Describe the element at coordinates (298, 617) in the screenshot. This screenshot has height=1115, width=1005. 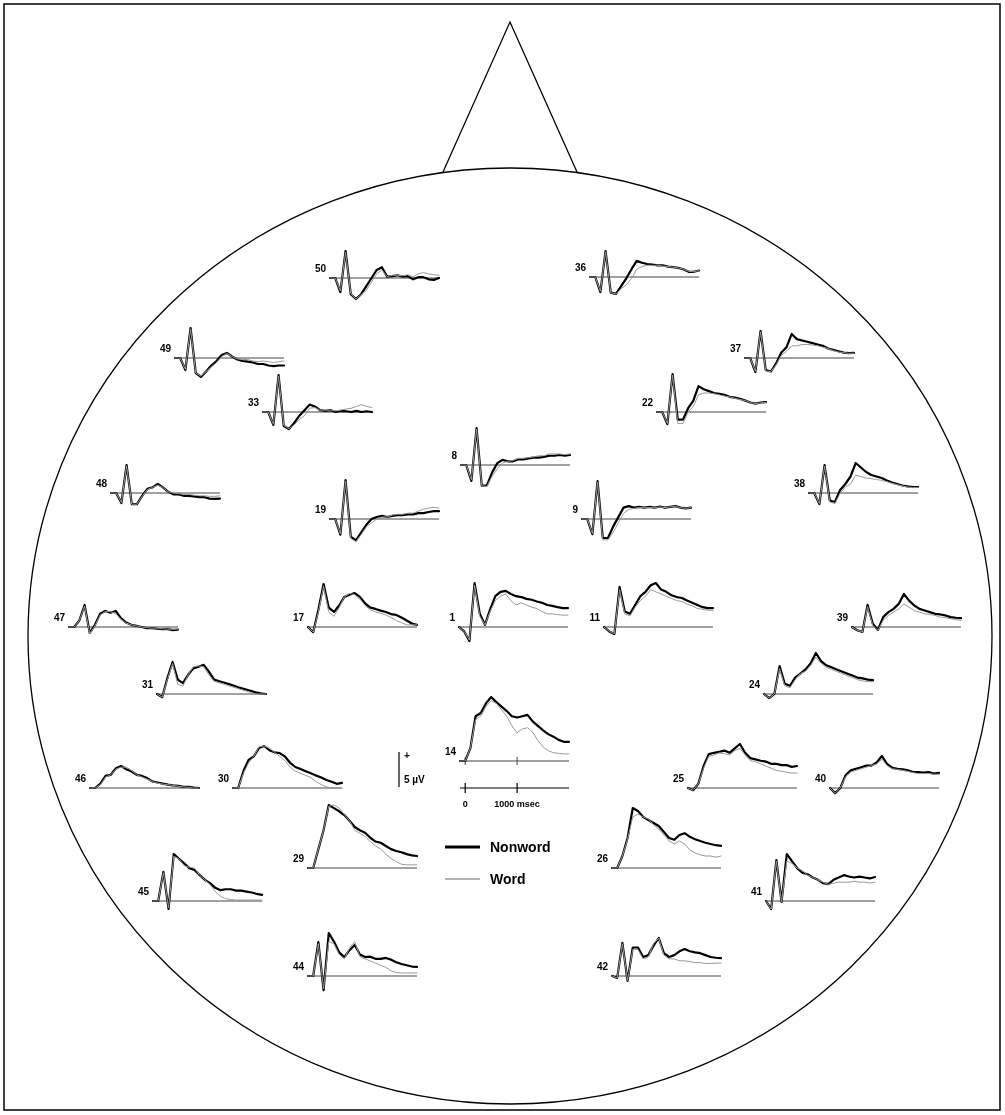
I see `text: 17` at that location.